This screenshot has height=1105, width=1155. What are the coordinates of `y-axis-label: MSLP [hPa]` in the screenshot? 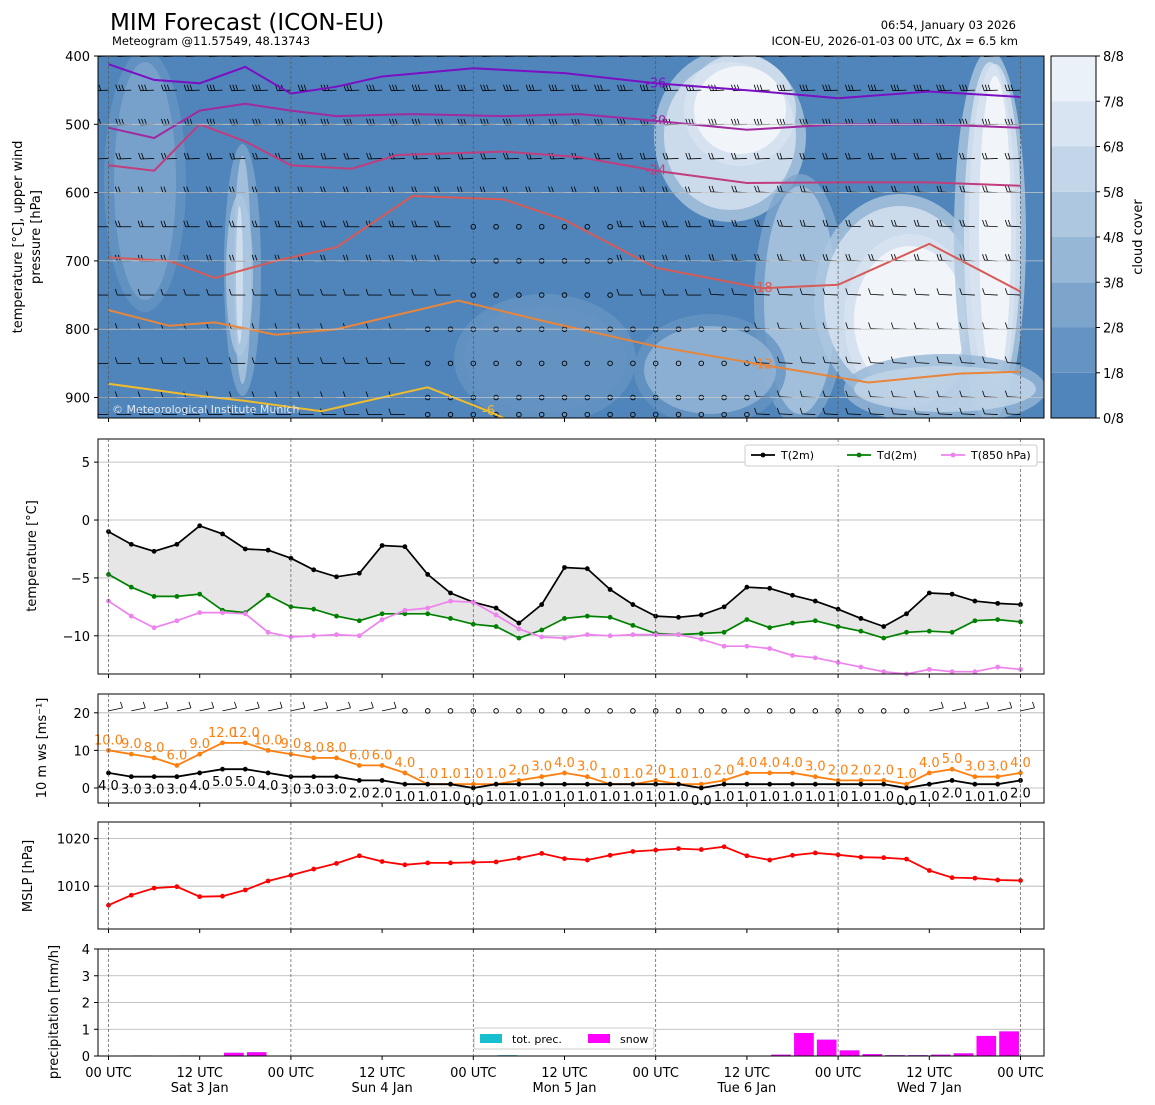 It's located at (28, 876).